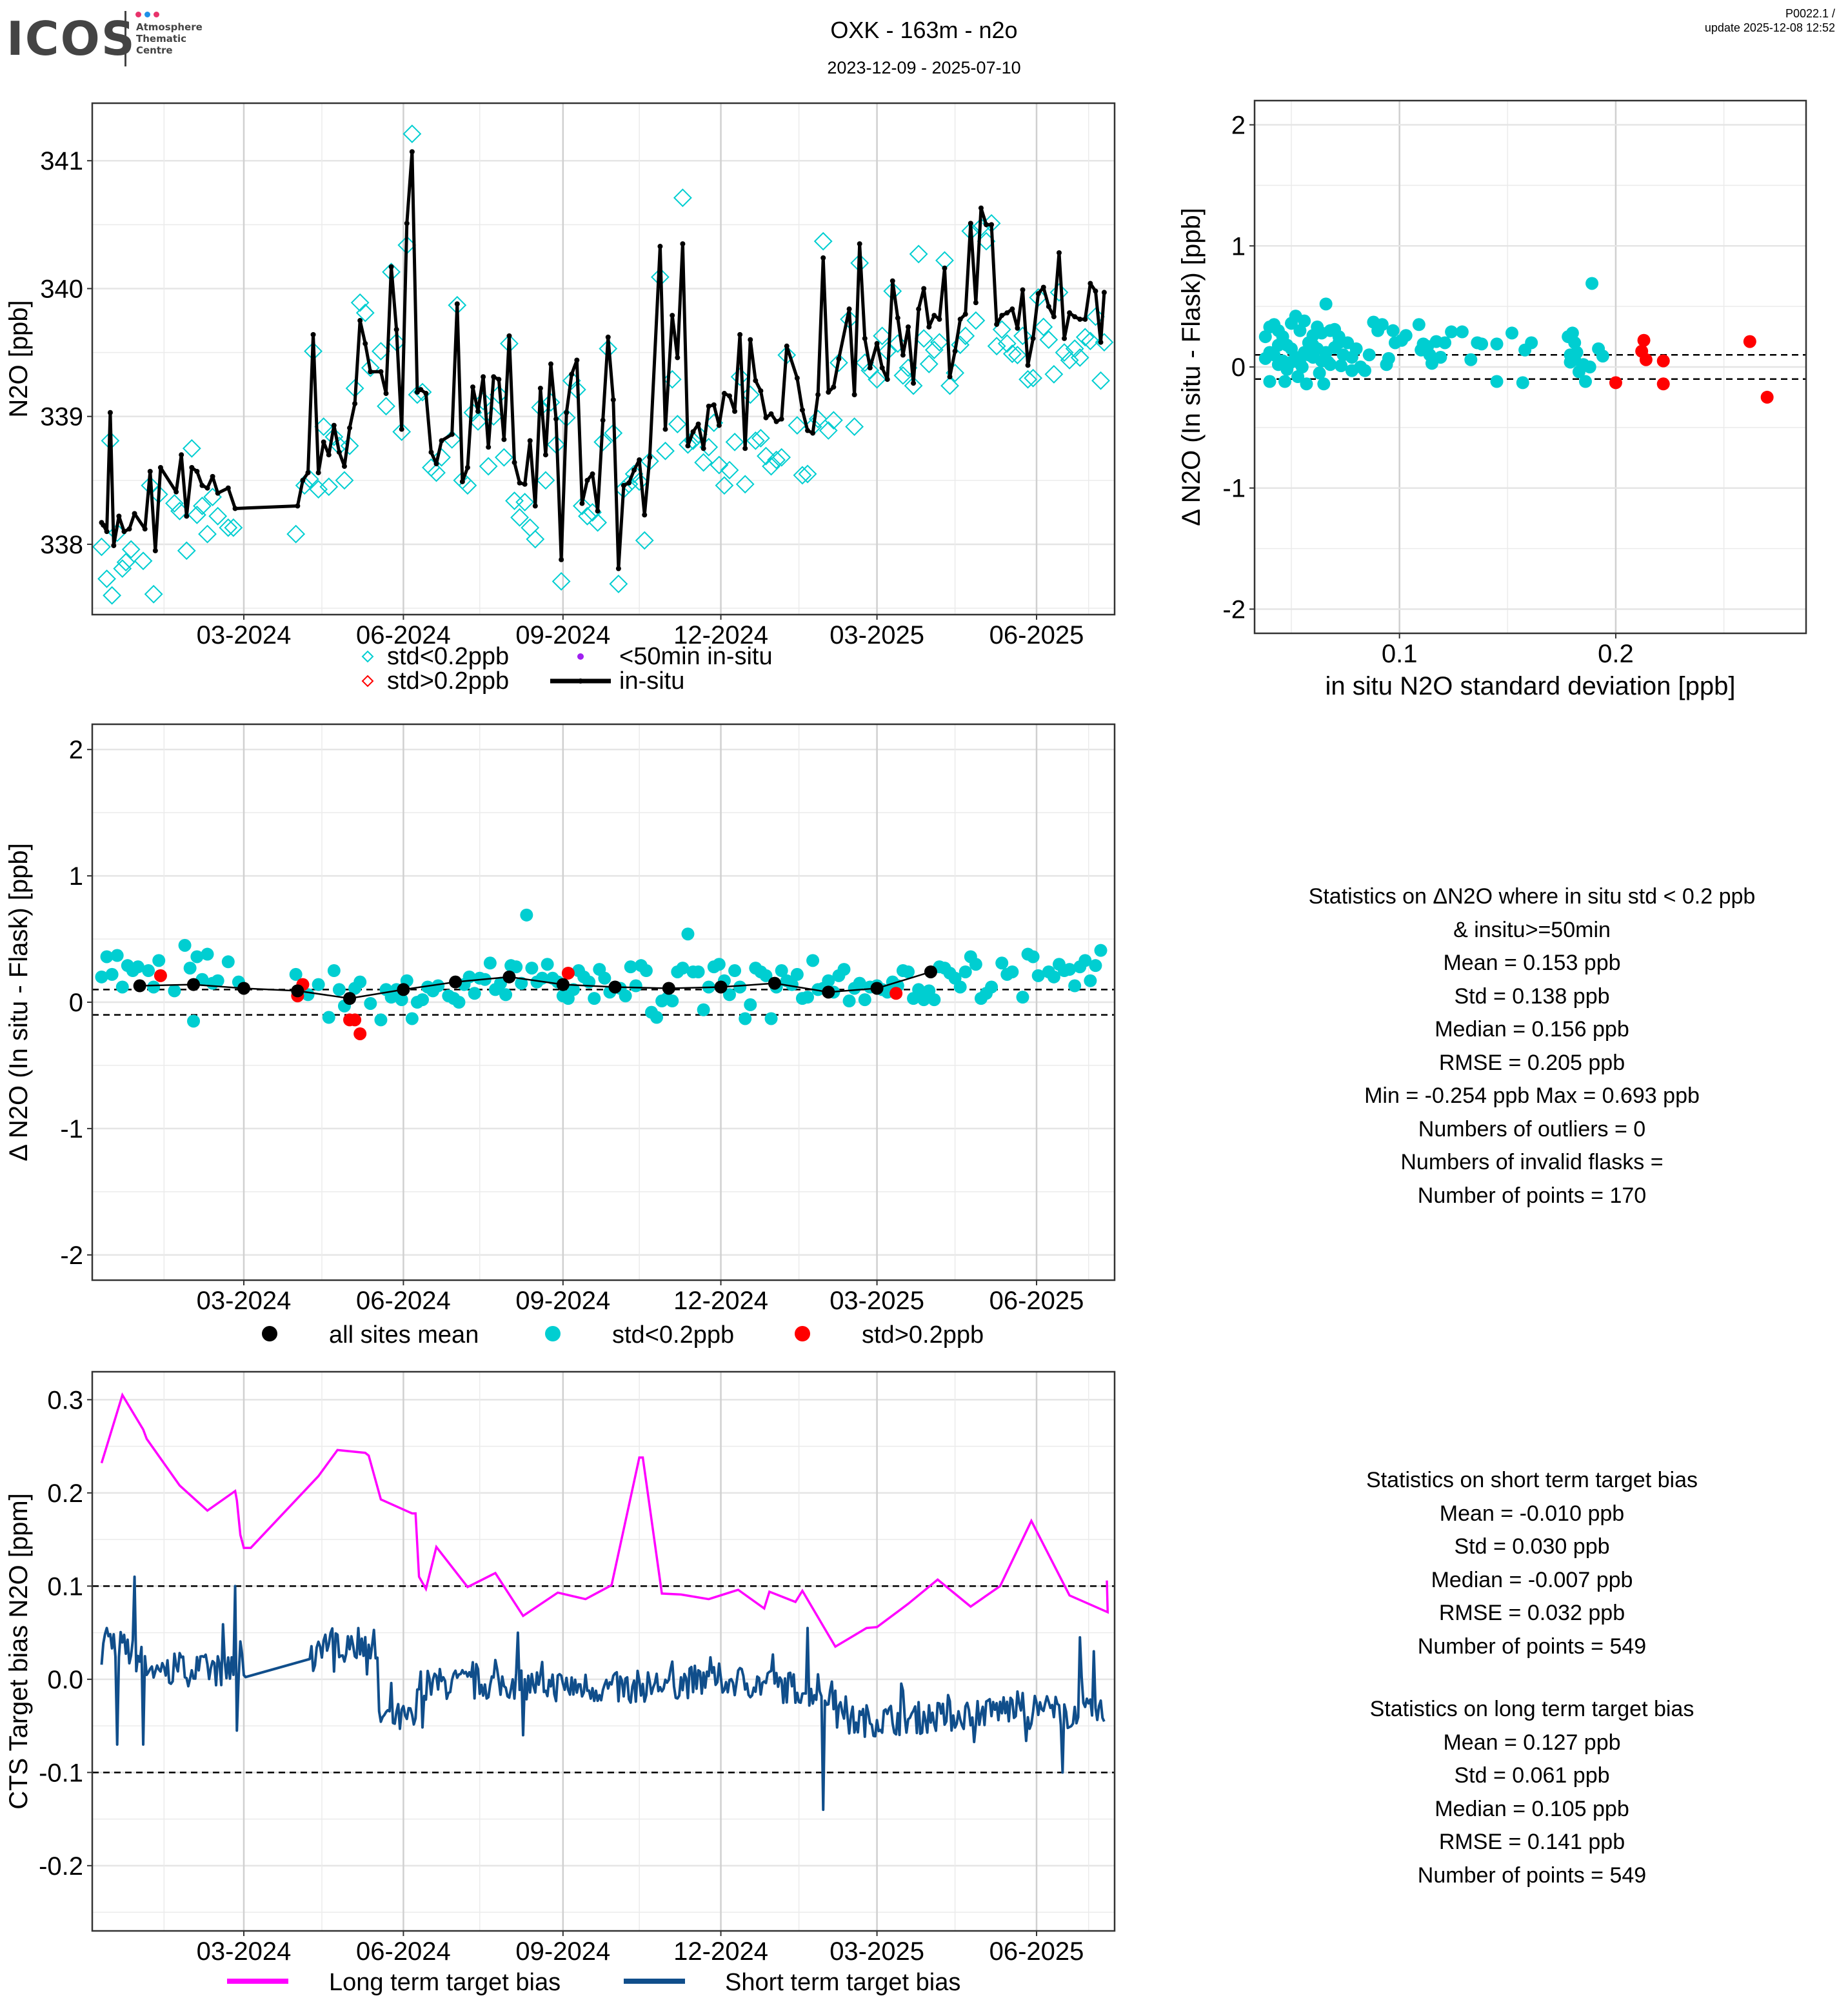 The width and height of the screenshot is (1848, 2007). Describe the element at coordinates (1234, 489) in the screenshot. I see `y-tick-label: -1` at that location.